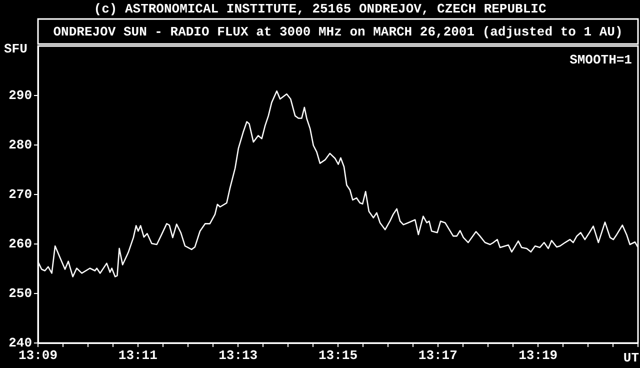  I want to click on annotation: SMOOTH=1, so click(601, 60).